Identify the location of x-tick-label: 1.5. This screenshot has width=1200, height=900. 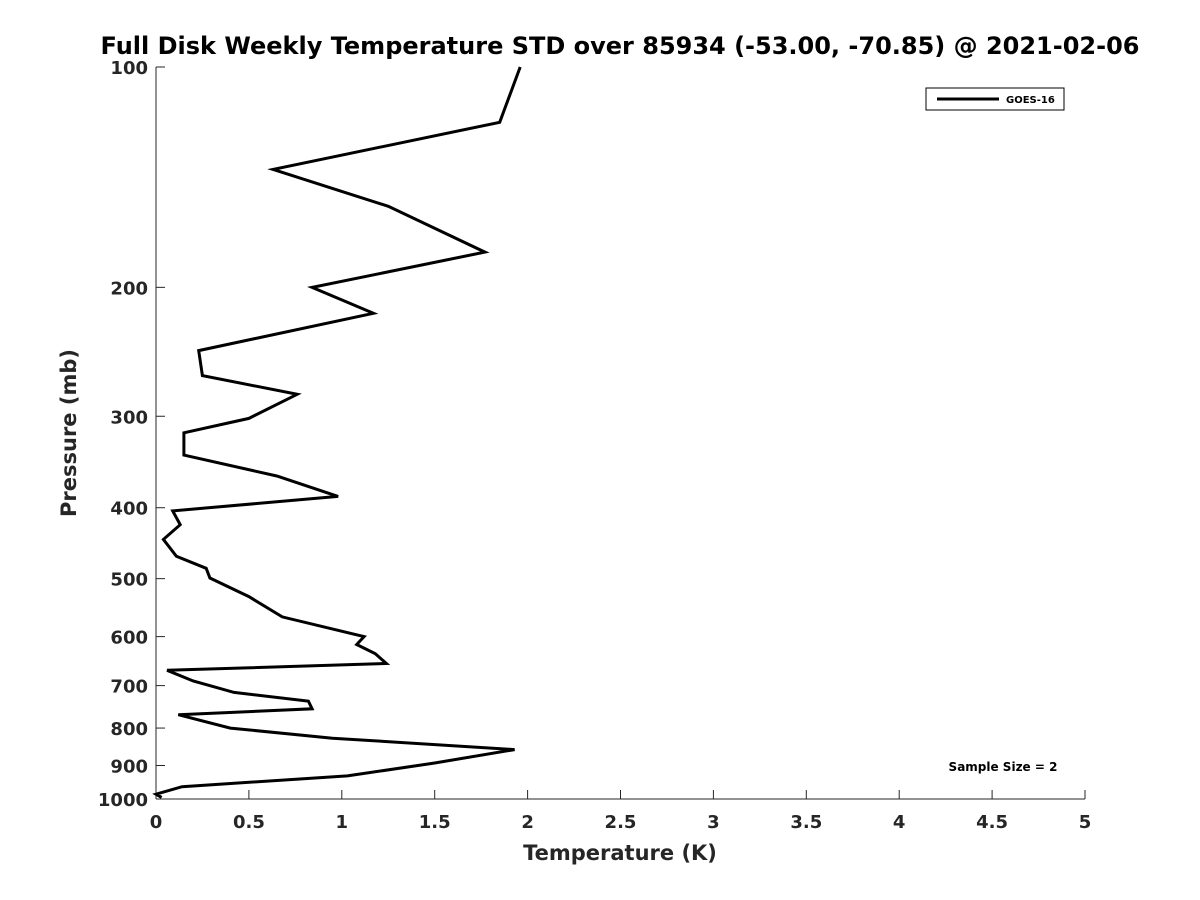
(435, 822).